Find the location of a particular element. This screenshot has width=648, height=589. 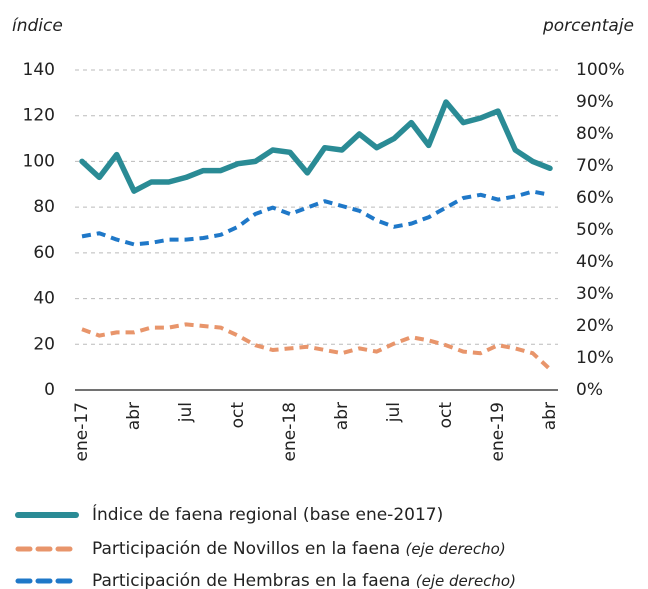

y2-axis-label: porcentaje is located at coordinates (588, 26).